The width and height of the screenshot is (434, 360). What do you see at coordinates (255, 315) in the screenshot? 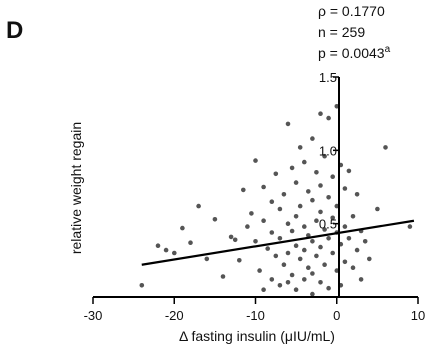
I see `x-tick-label: -10` at bounding box center [255, 315].